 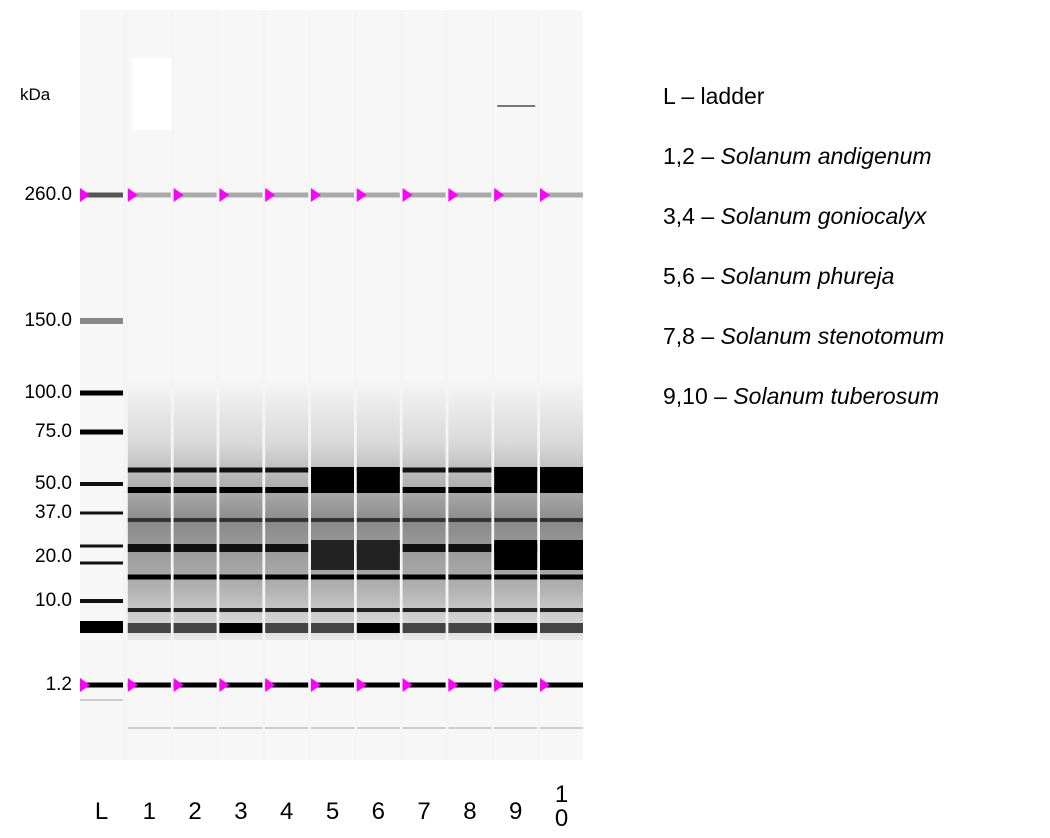 What do you see at coordinates (823, 216) in the screenshot?
I see `legend-species: Solanum goniocalyx` at bounding box center [823, 216].